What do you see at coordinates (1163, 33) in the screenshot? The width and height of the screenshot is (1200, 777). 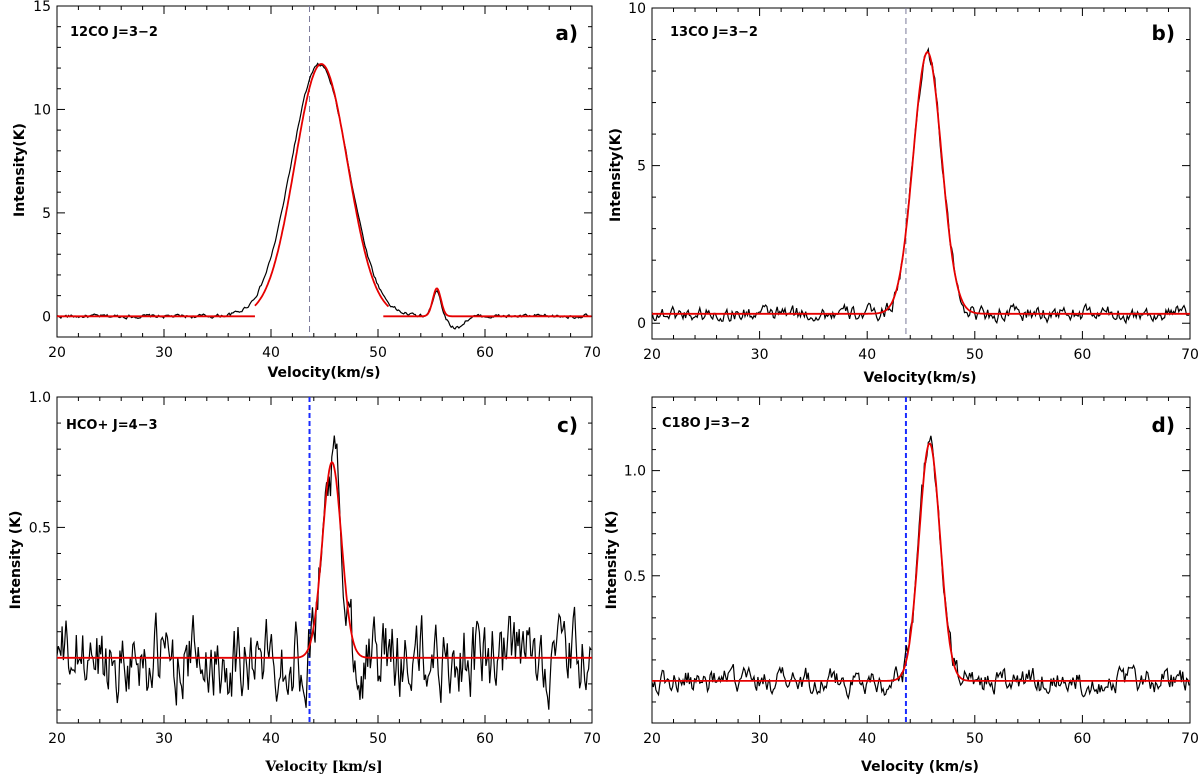 I see `panel-b-letter: b)` at bounding box center [1163, 33].